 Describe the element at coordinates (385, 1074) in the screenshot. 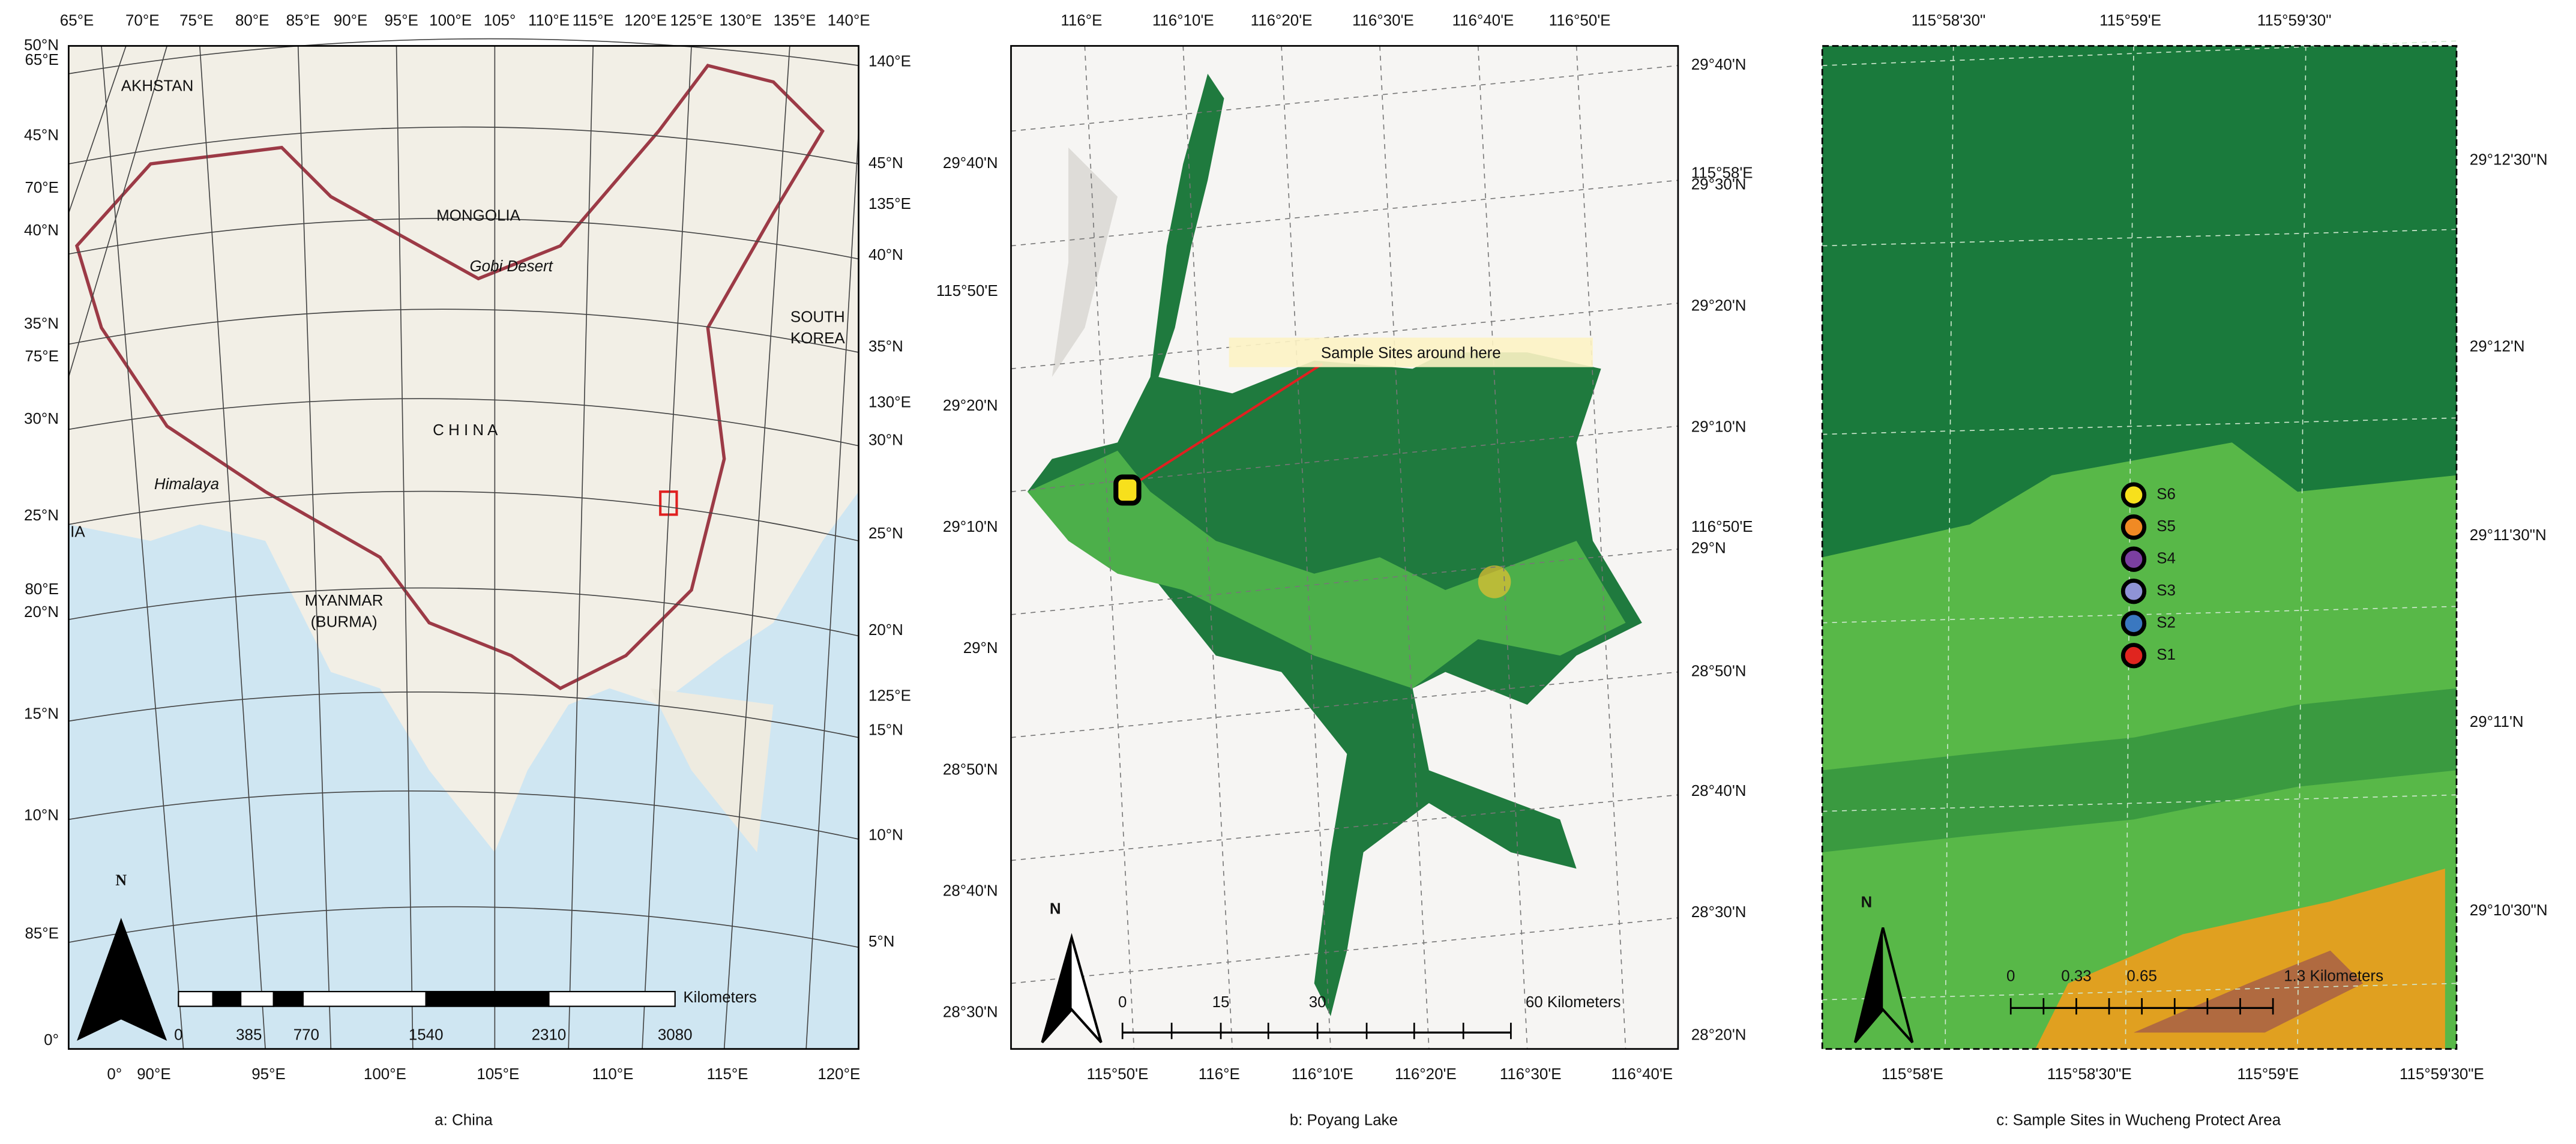

I see `bottom-label: 100°E` at that location.